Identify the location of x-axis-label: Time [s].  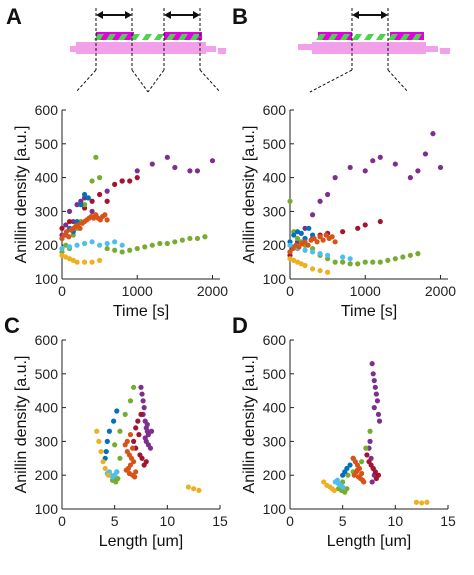
(141, 311).